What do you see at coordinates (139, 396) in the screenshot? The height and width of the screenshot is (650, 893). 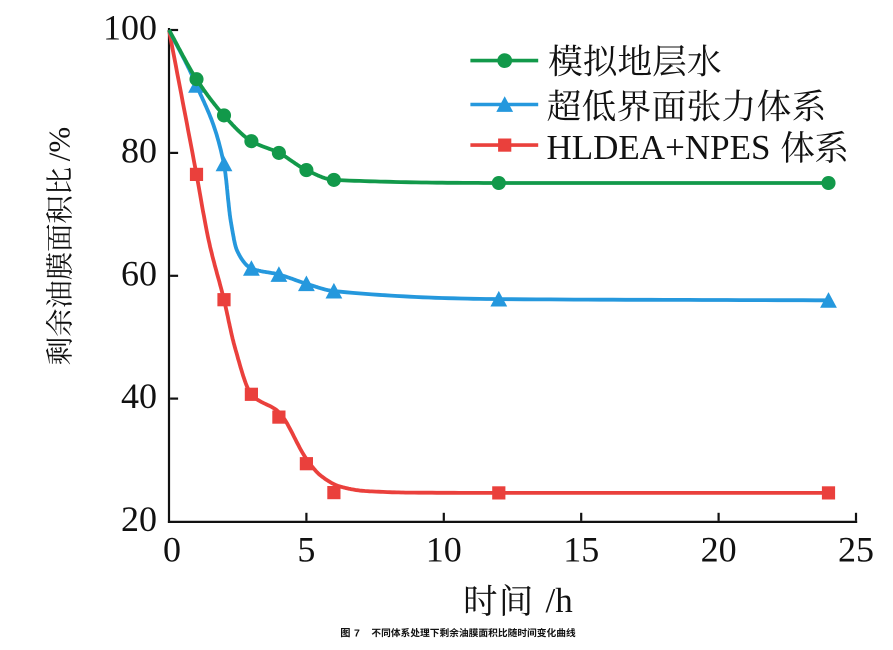 I see `svg-text: 40` at bounding box center [139, 396].